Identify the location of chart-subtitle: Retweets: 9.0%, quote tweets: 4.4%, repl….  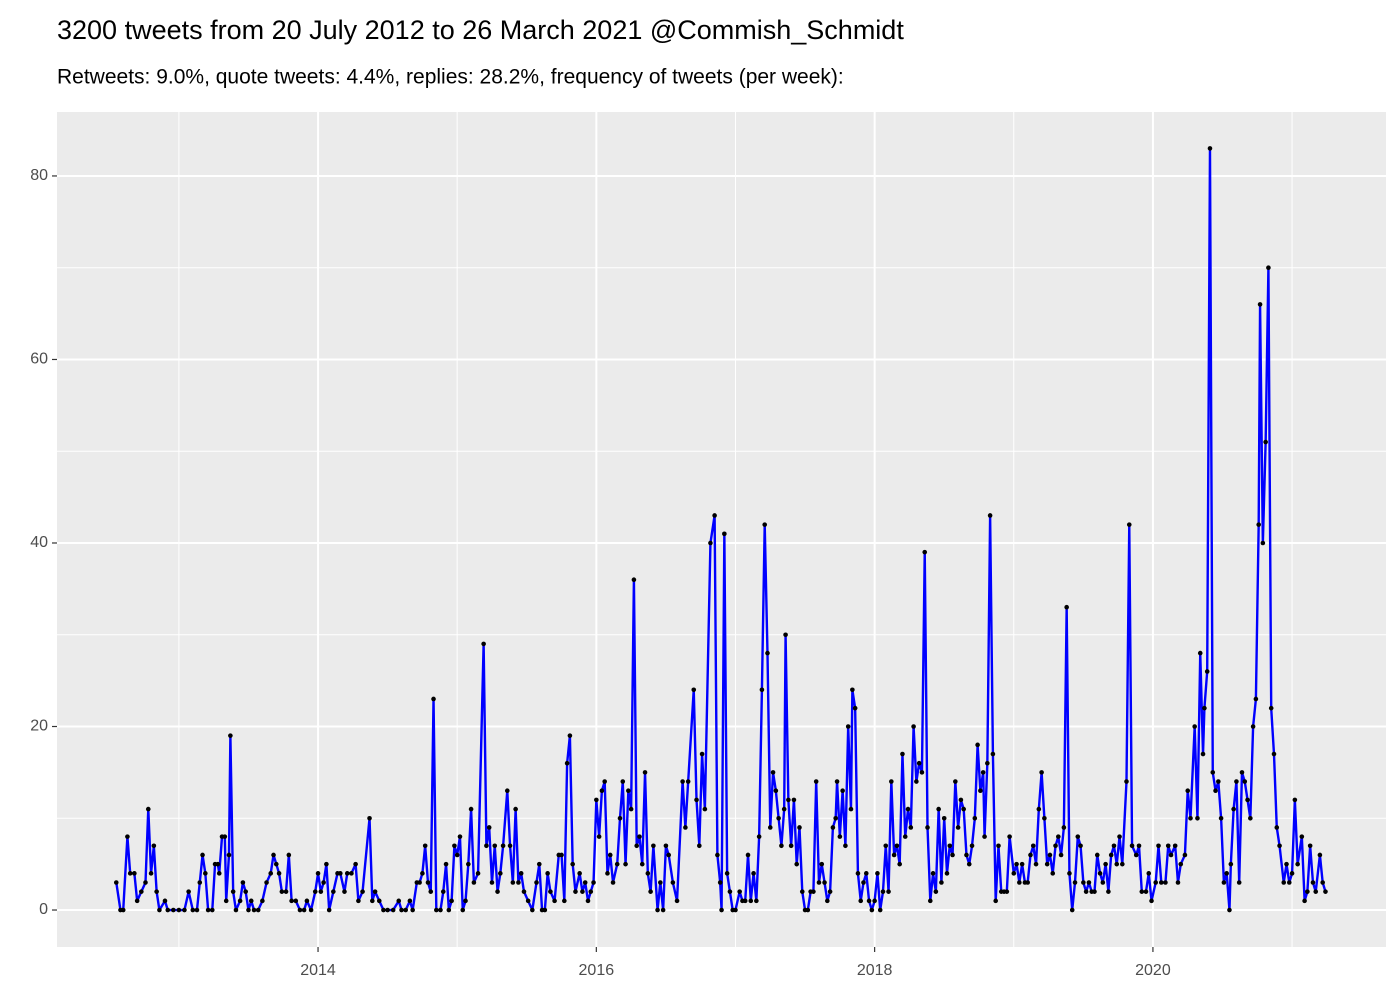
(450, 77).